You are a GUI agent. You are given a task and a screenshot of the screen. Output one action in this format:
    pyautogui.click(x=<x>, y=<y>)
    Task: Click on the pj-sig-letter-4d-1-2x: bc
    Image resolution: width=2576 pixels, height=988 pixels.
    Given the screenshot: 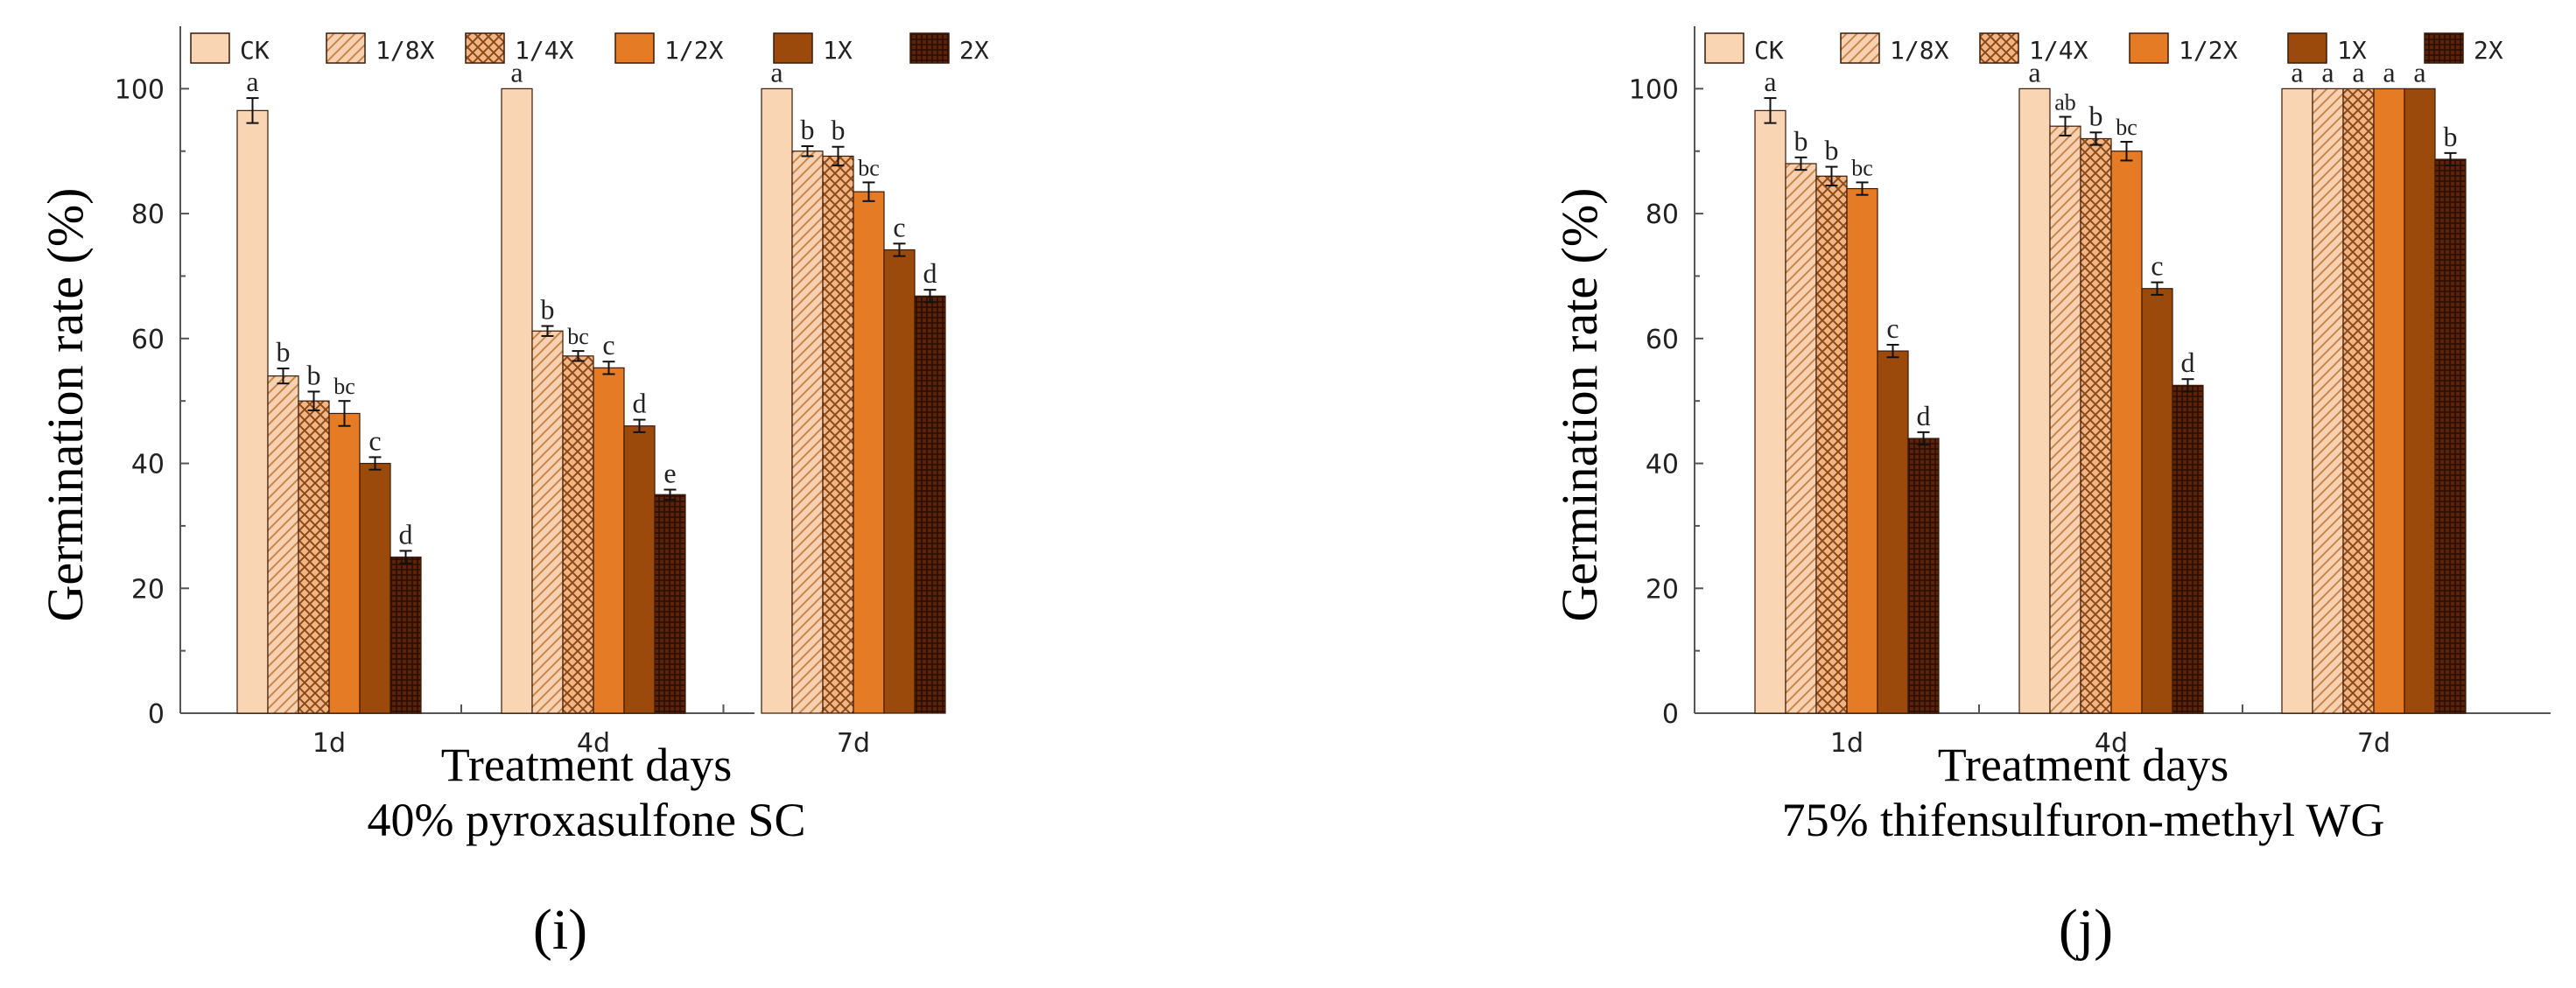 What is the action you would take?
    pyautogui.click(x=2126, y=127)
    